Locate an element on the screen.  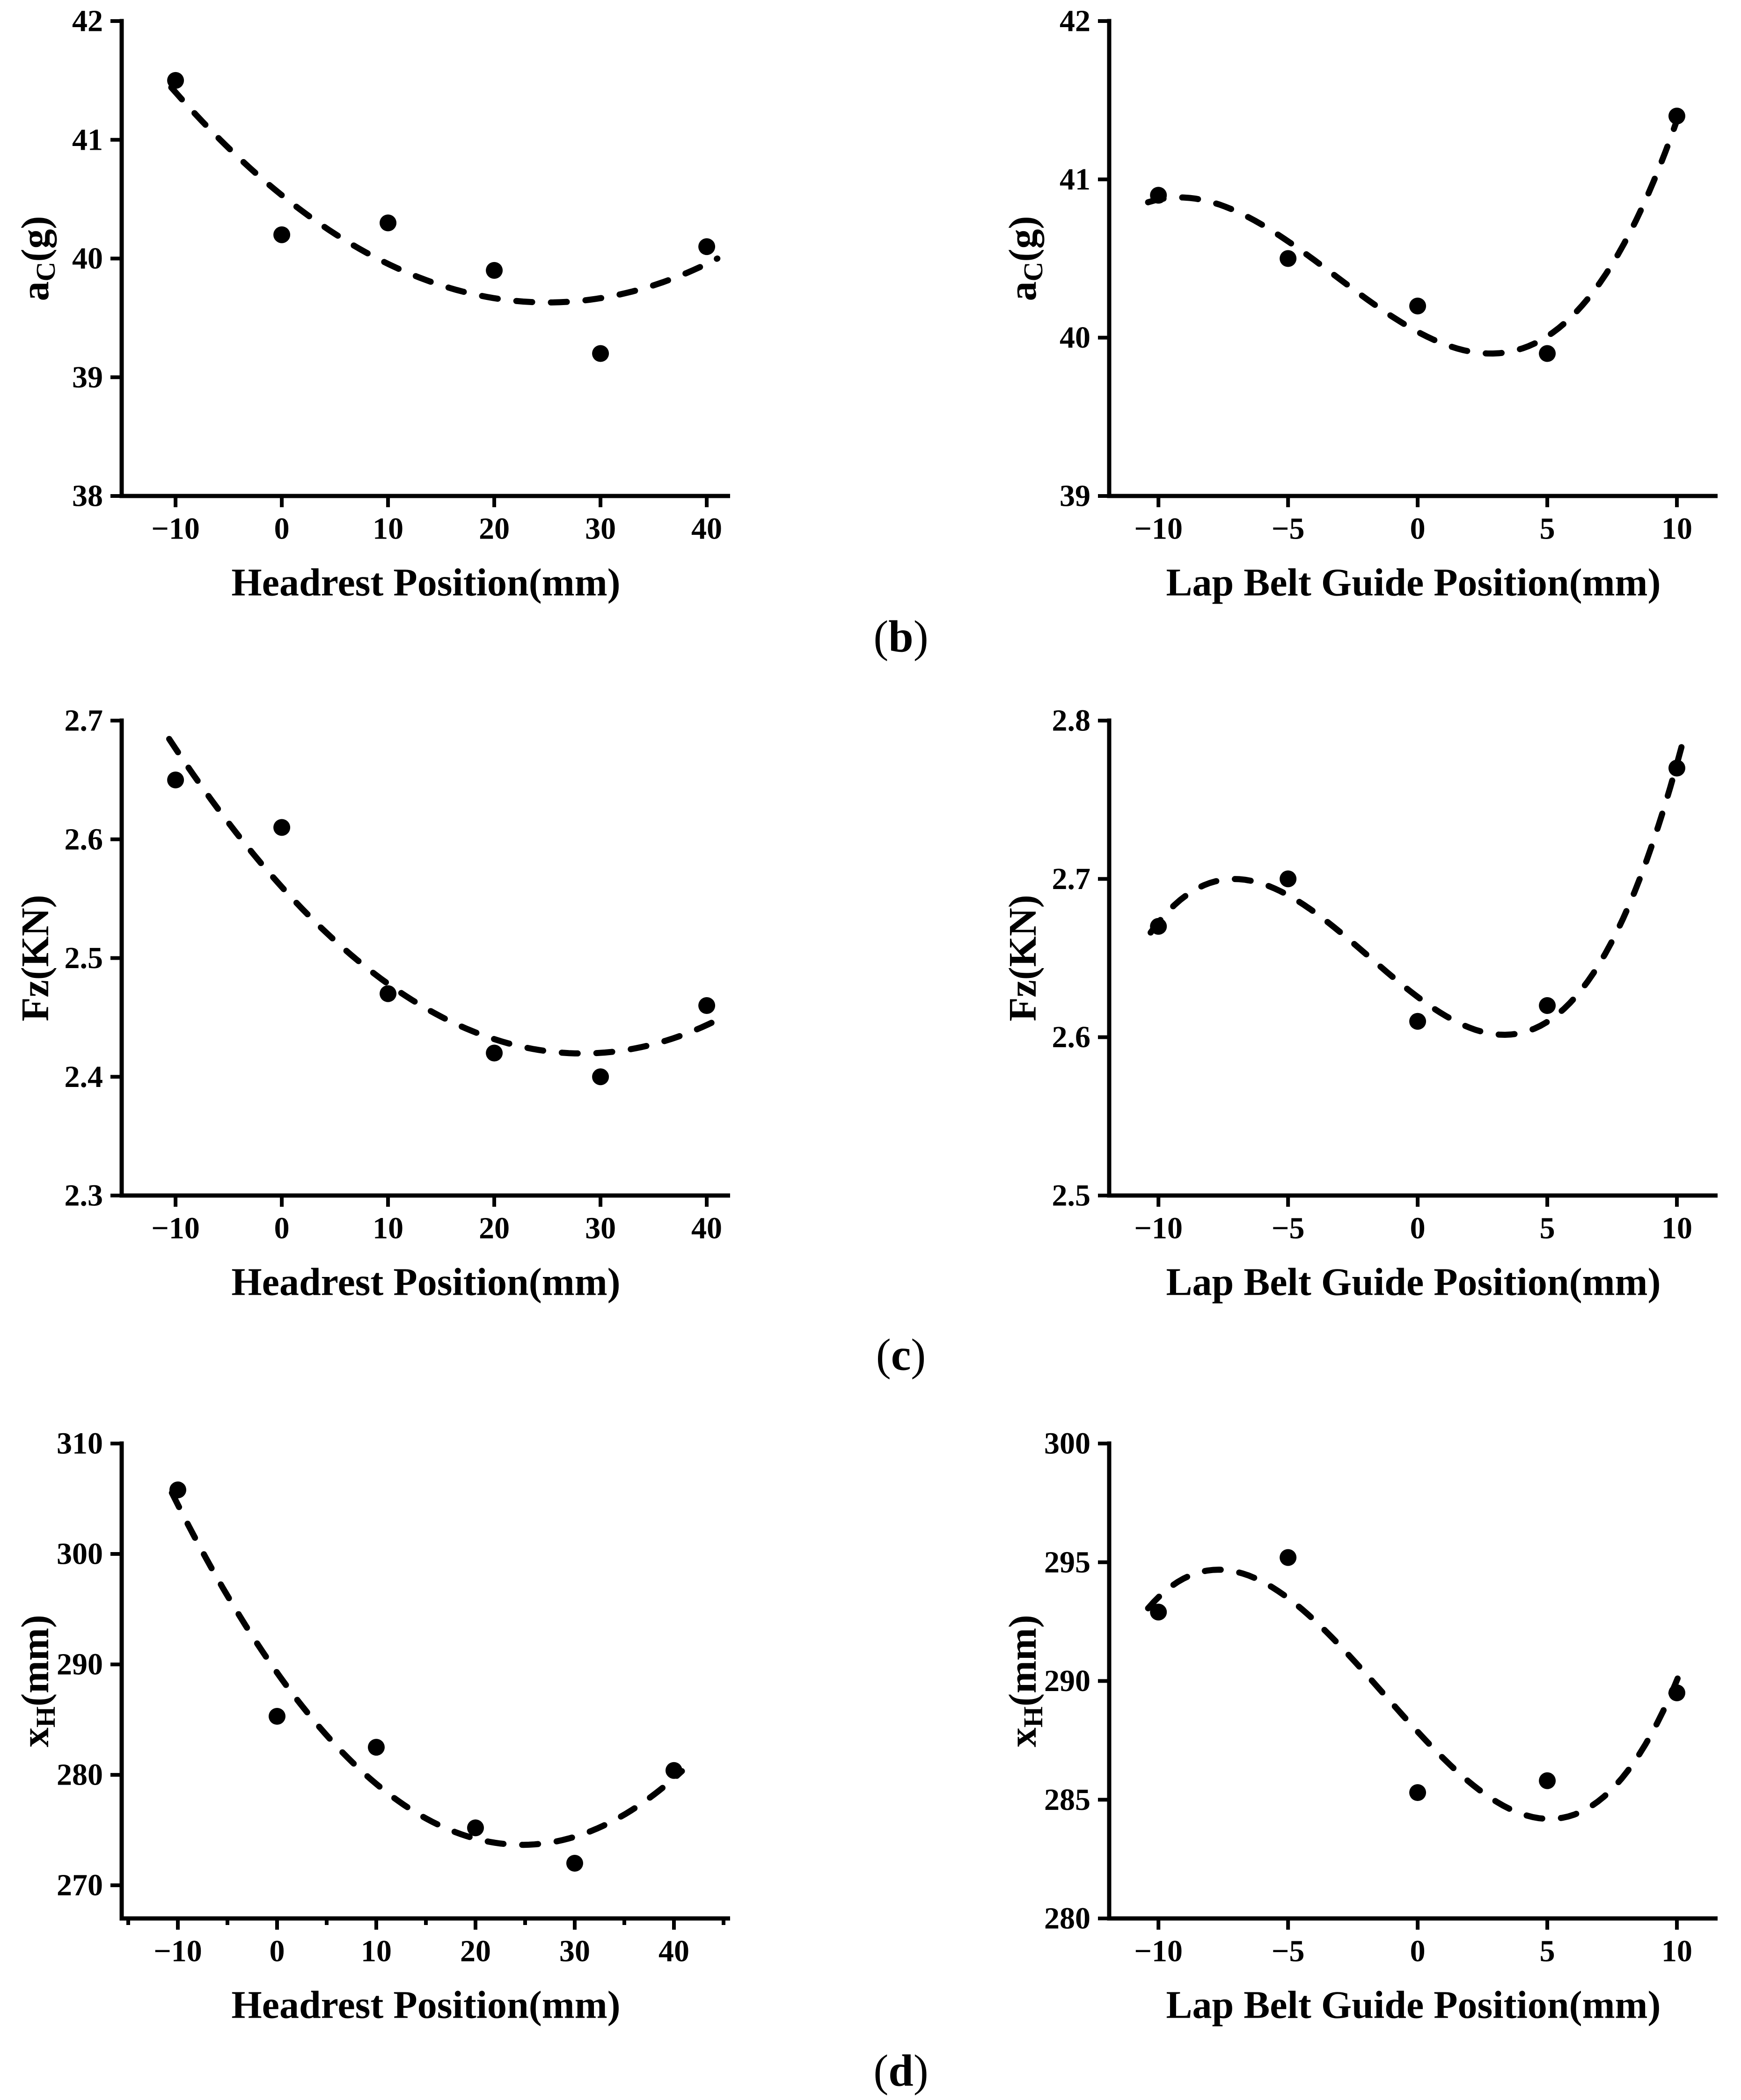
subfigure-caption-b: (b) is located at coordinates (900, 637).